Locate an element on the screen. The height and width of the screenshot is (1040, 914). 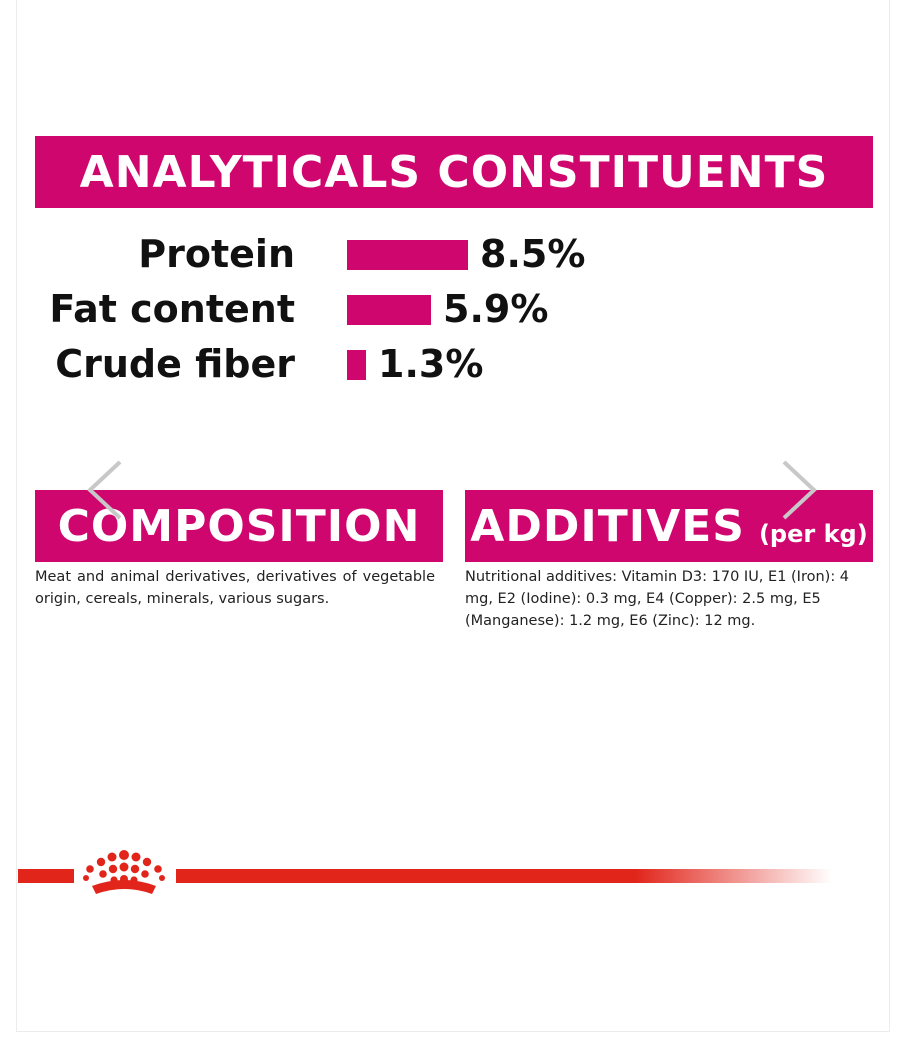
additives-title: ADDITIVES is located at coordinates (607, 526).